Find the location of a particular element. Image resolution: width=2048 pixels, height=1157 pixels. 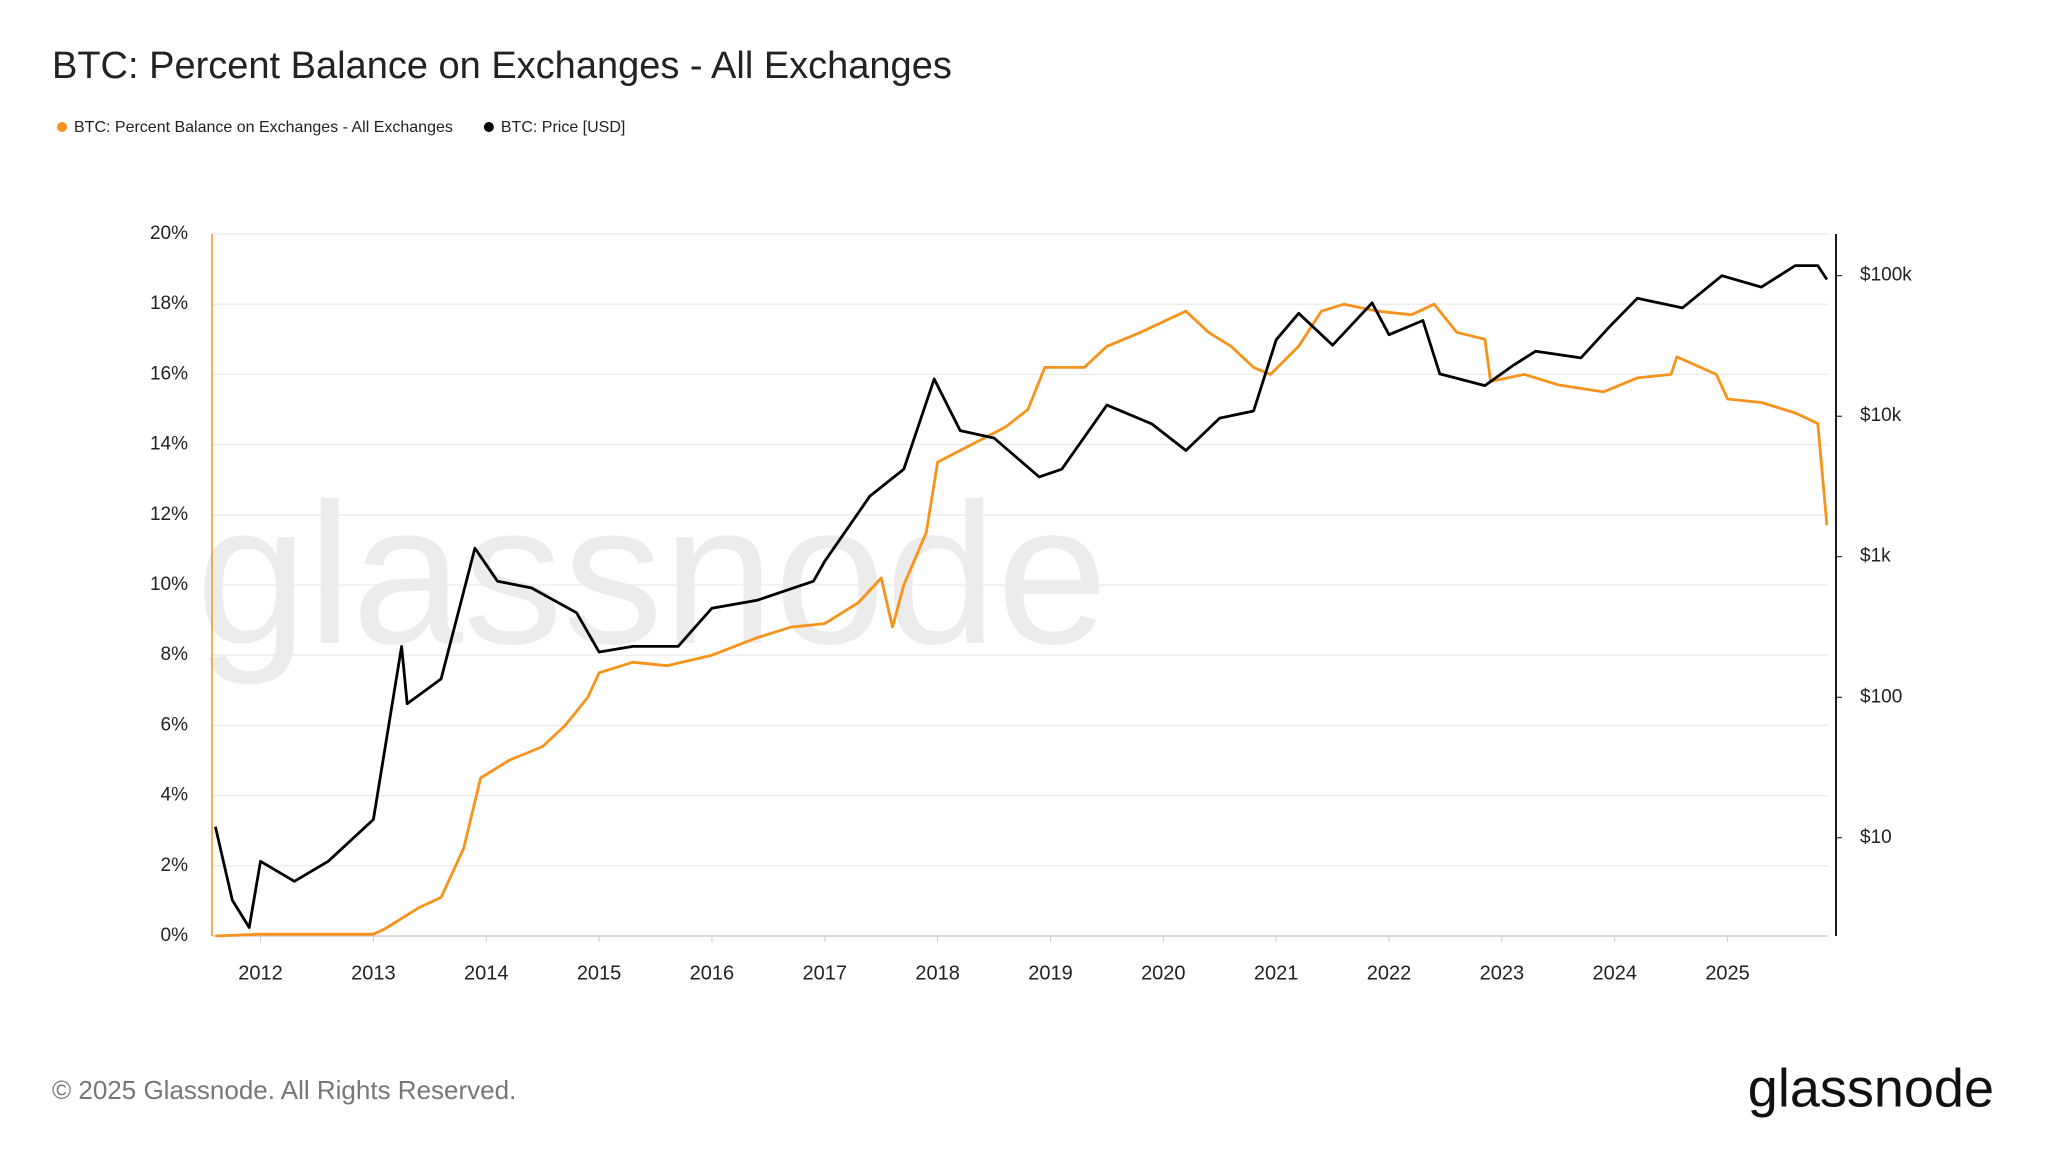

x-tick-label: 2014 is located at coordinates (486, 973).